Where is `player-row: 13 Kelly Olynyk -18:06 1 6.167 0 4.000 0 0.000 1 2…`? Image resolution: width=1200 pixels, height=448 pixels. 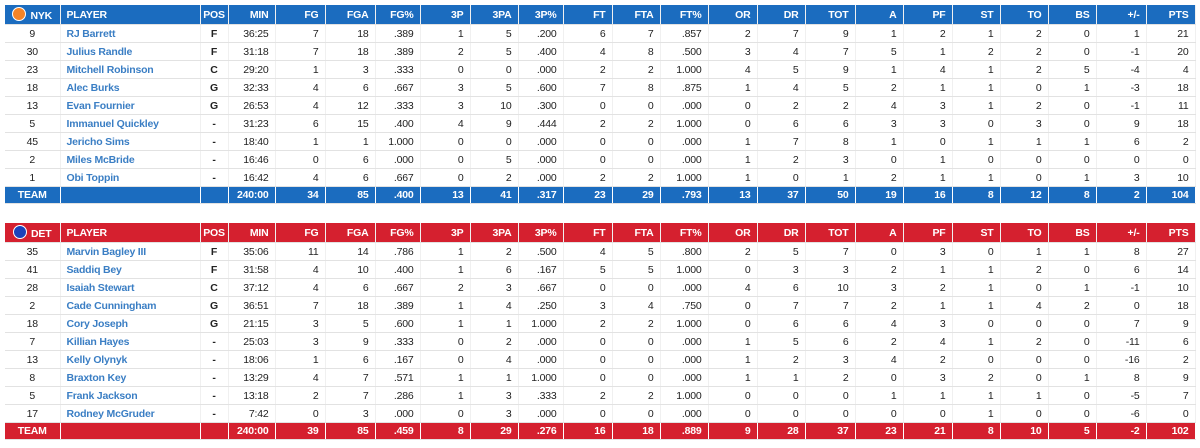
player-row: 13 Kelly Olynyk -18:06 1 6.167 0 4.000 0 0.000 1 2… is located at coordinates (600, 359).